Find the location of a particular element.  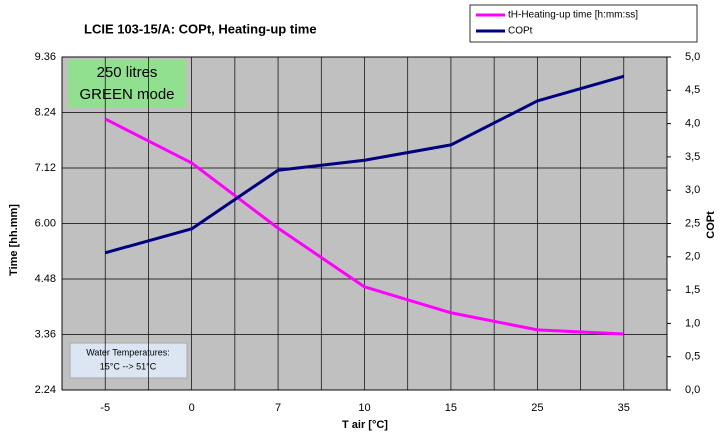

y-axis-label: Time [hh.mm] is located at coordinates (14, 240).